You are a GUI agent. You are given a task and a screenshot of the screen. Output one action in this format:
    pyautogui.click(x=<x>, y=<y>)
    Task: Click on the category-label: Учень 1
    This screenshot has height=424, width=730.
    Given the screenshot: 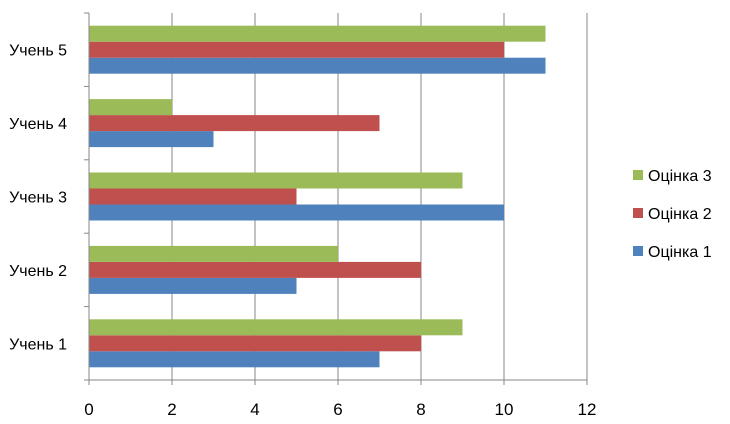 What is the action you would take?
    pyautogui.click(x=38, y=344)
    